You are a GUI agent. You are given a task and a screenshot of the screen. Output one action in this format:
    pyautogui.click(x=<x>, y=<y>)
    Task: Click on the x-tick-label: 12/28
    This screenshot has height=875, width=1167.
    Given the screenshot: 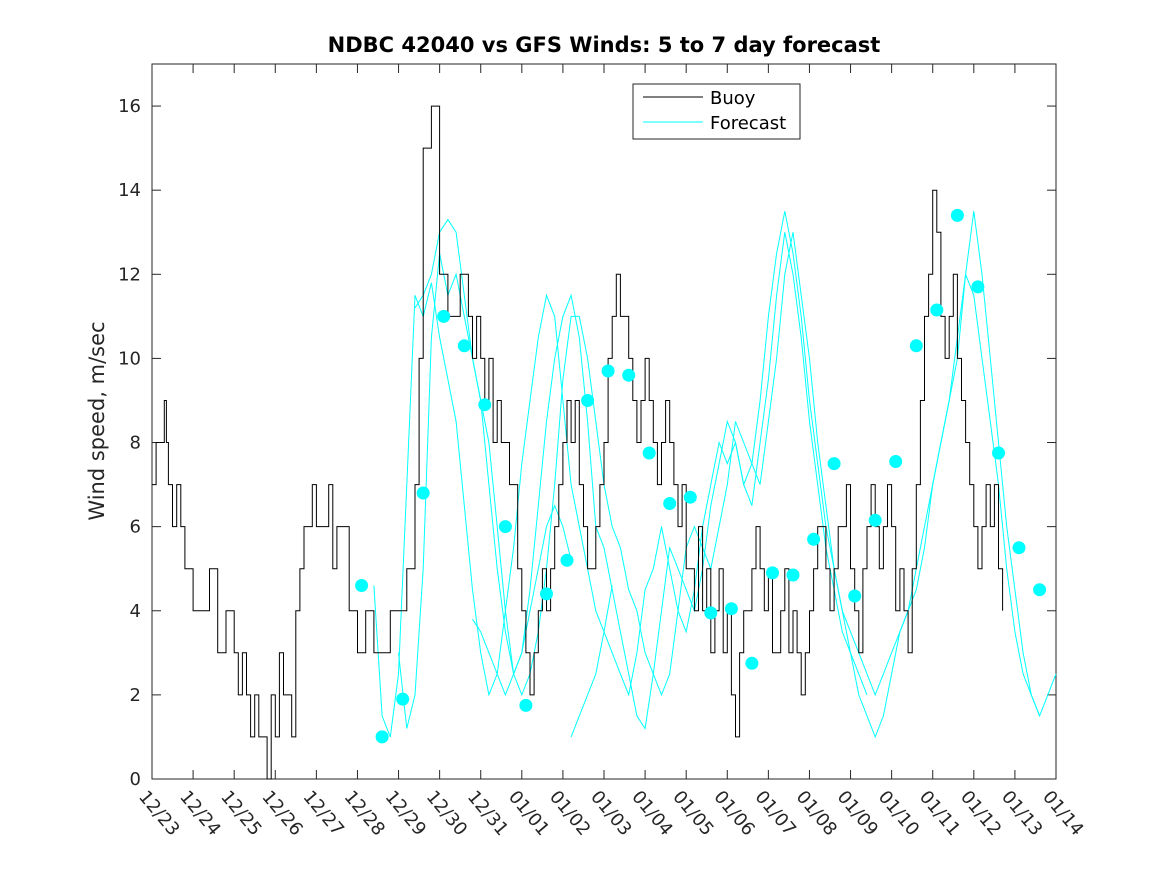 What is the action you would take?
    pyautogui.click(x=364, y=813)
    